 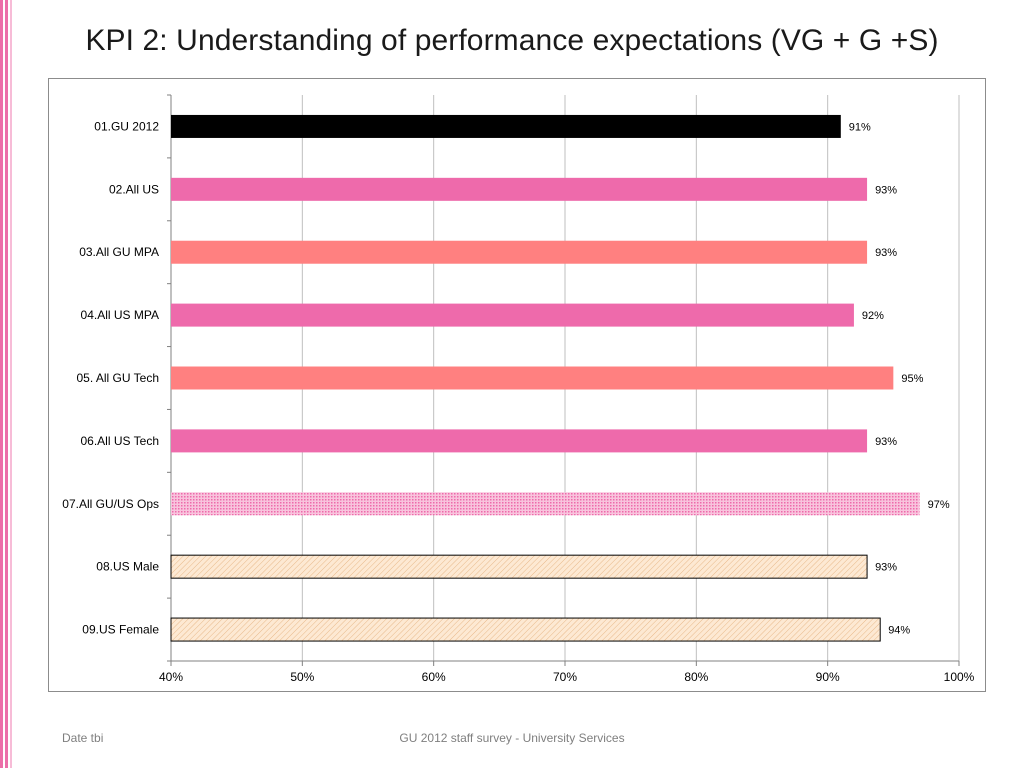 What do you see at coordinates (565, 677) in the screenshot?
I see `x-tick-label: 70%` at bounding box center [565, 677].